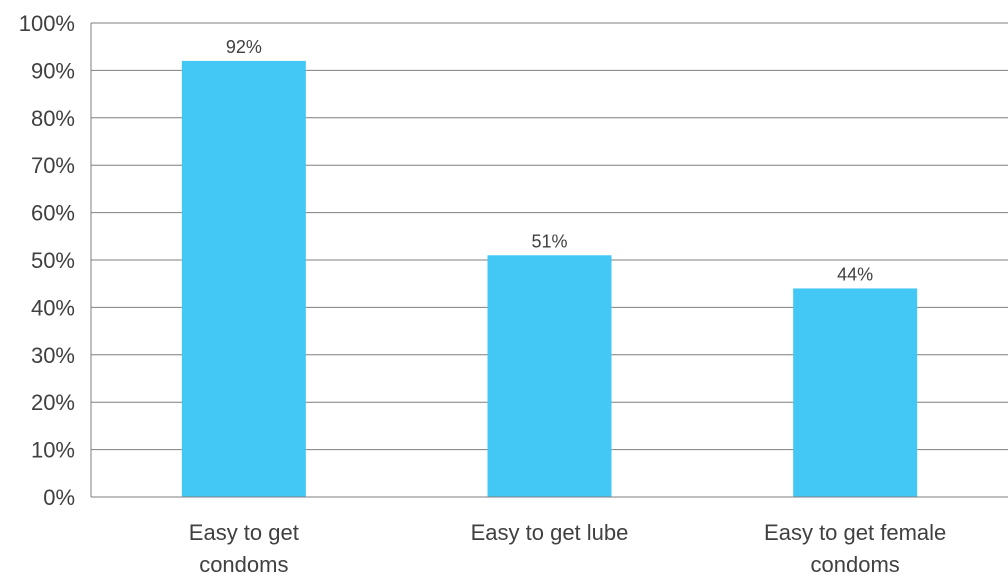  What do you see at coordinates (53, 355) in the screenshot?
I see `y-tick-label: 30%` at bounding box center [53, 355].